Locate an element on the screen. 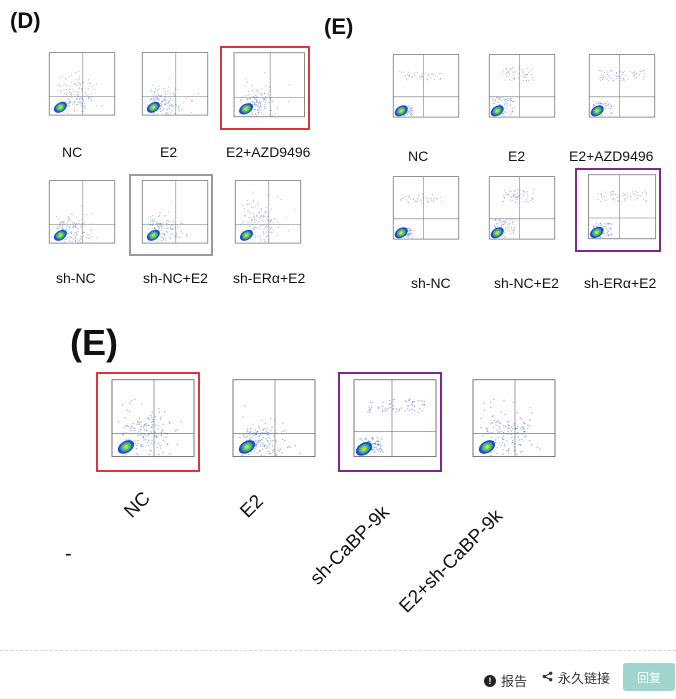  label-eb-e2: E2 is located at coordinates (252, 507).